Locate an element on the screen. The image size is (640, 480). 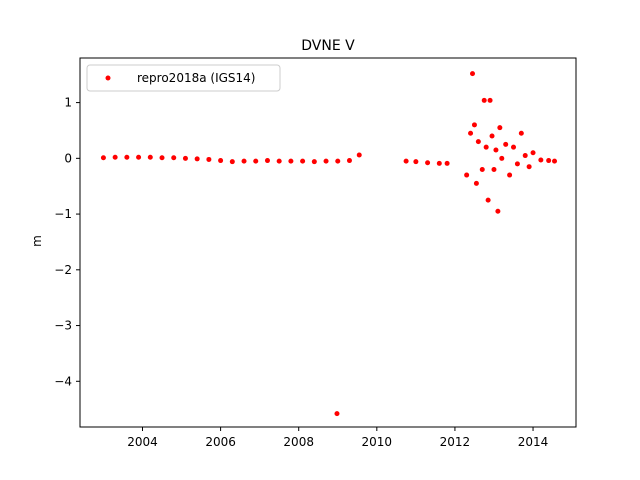
x-tick-label: 2004 is located at coordinates (142, 442).